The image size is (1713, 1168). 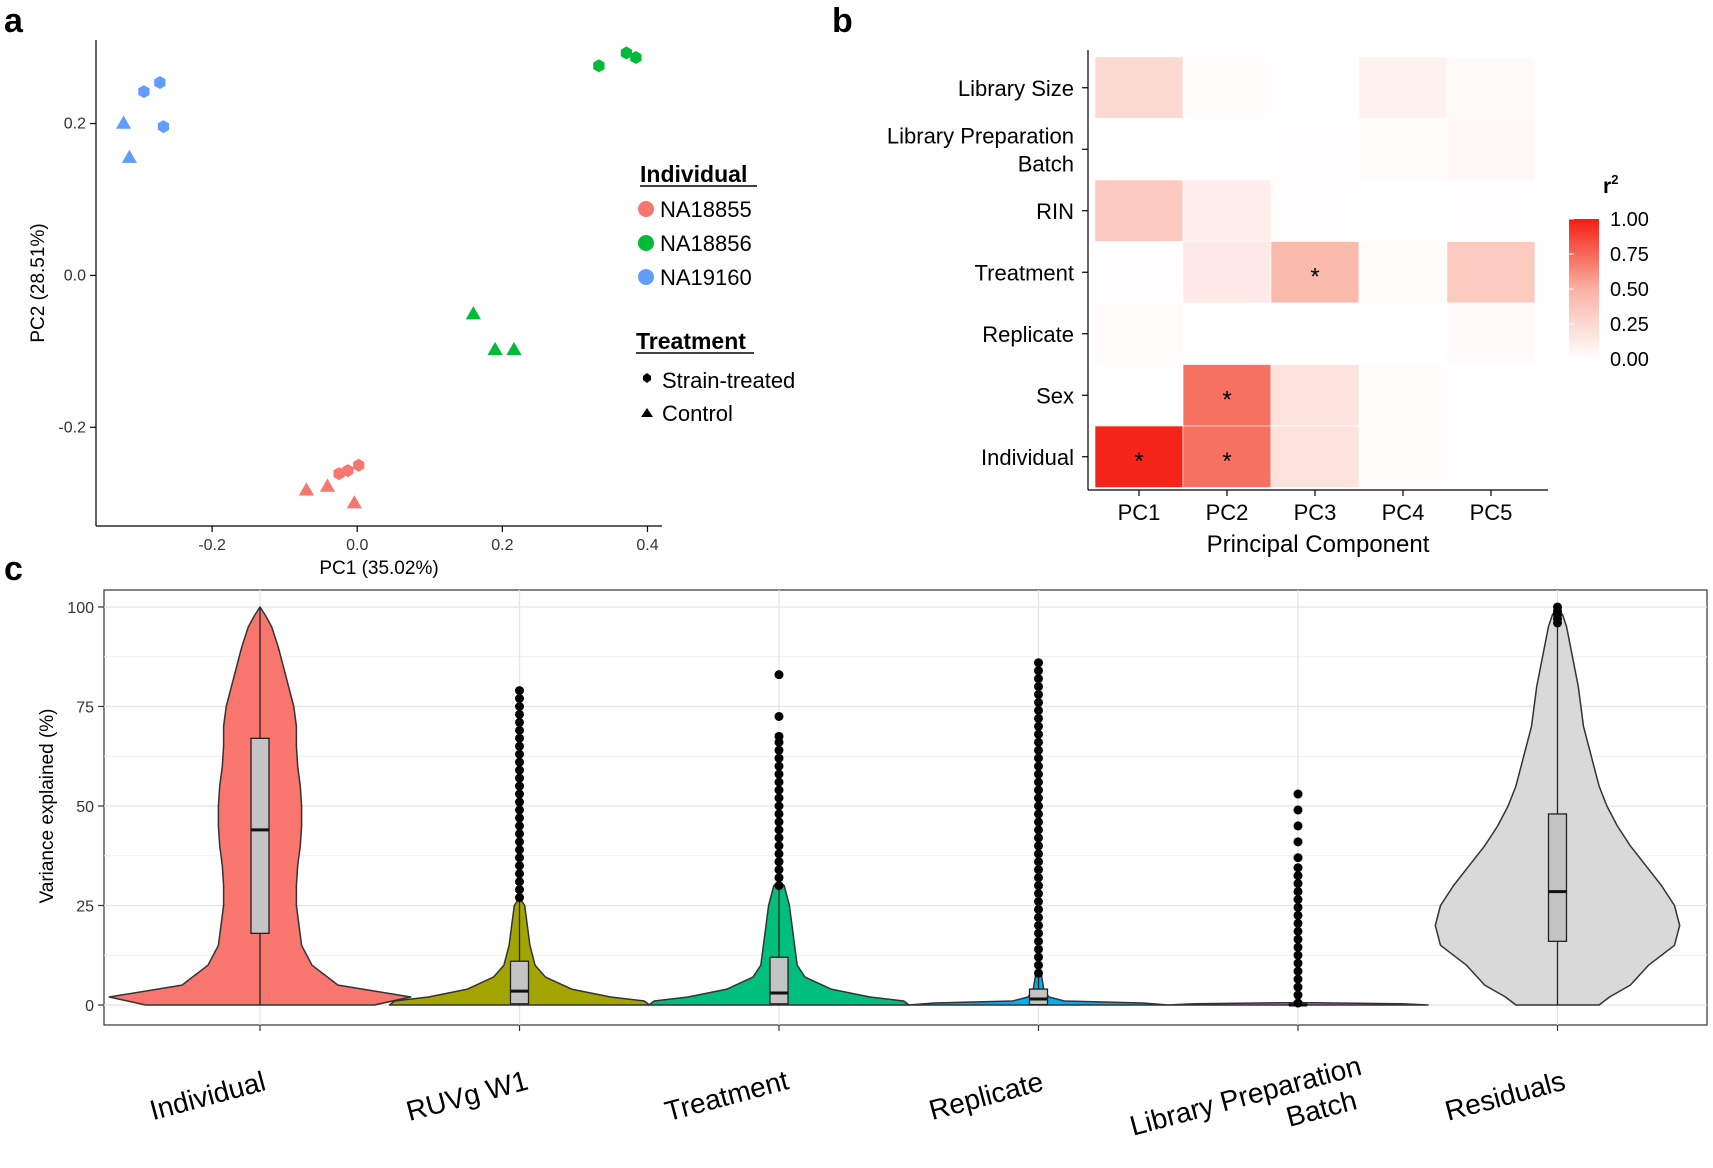 I want to click on pca-y-tick-label: 0.2, so click(x=75, y=124).